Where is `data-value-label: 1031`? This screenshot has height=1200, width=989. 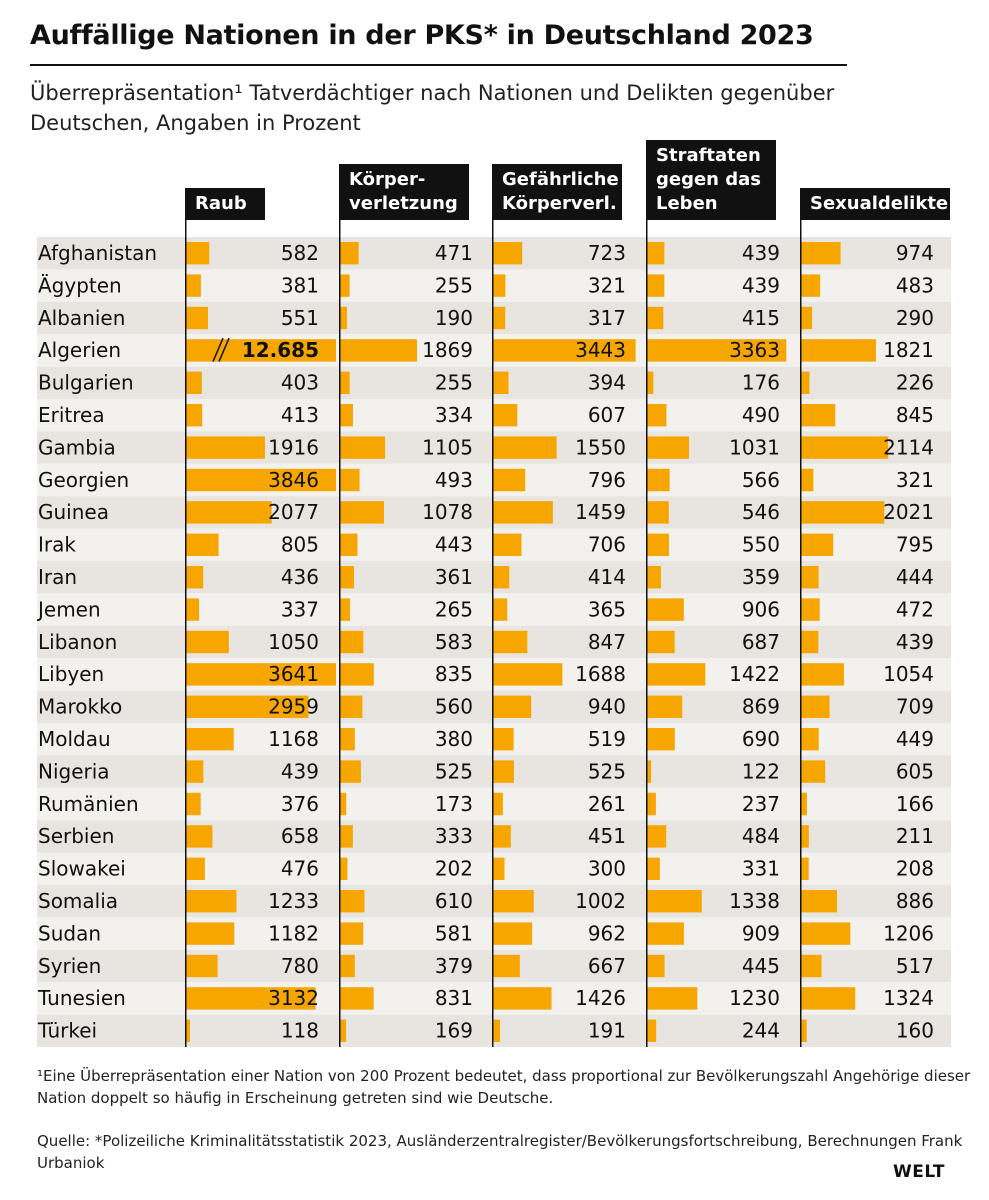 data-value-label: 1031 is located at coordinates (754, 447).